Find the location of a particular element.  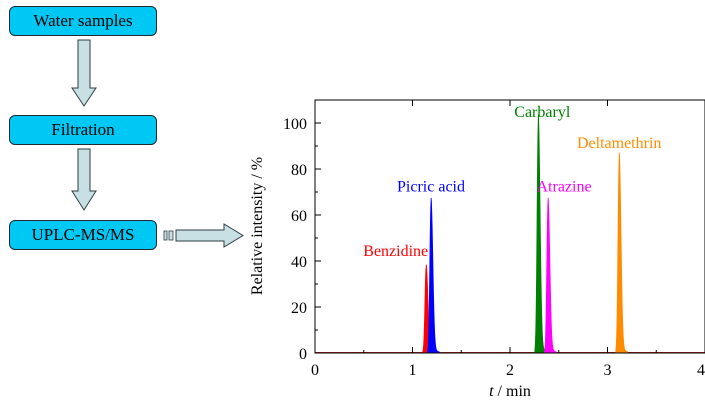

x-tick-label: 0 is located at coordinates (315, 370).